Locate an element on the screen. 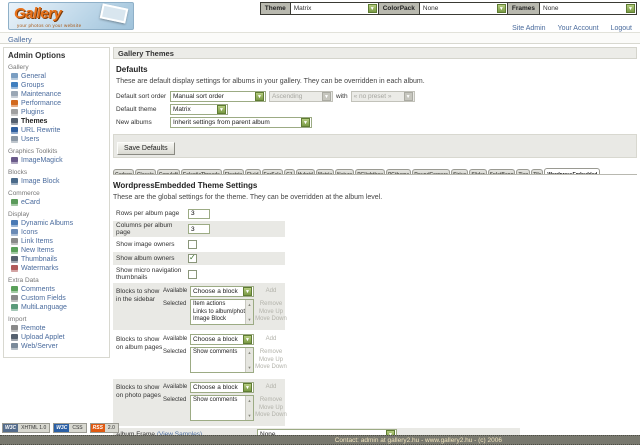 This screenshot has height=445, width=640. default-sort-order-select: Manual sort order ▼ is located at coordinates (218, 96).